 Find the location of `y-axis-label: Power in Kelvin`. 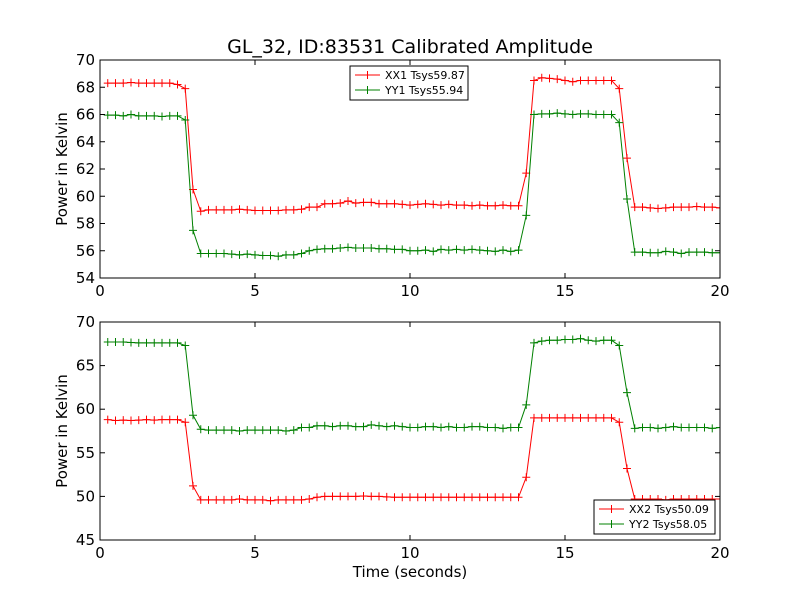

y-axis-label: Power in Kelvin is located at coordinates (62, 169).